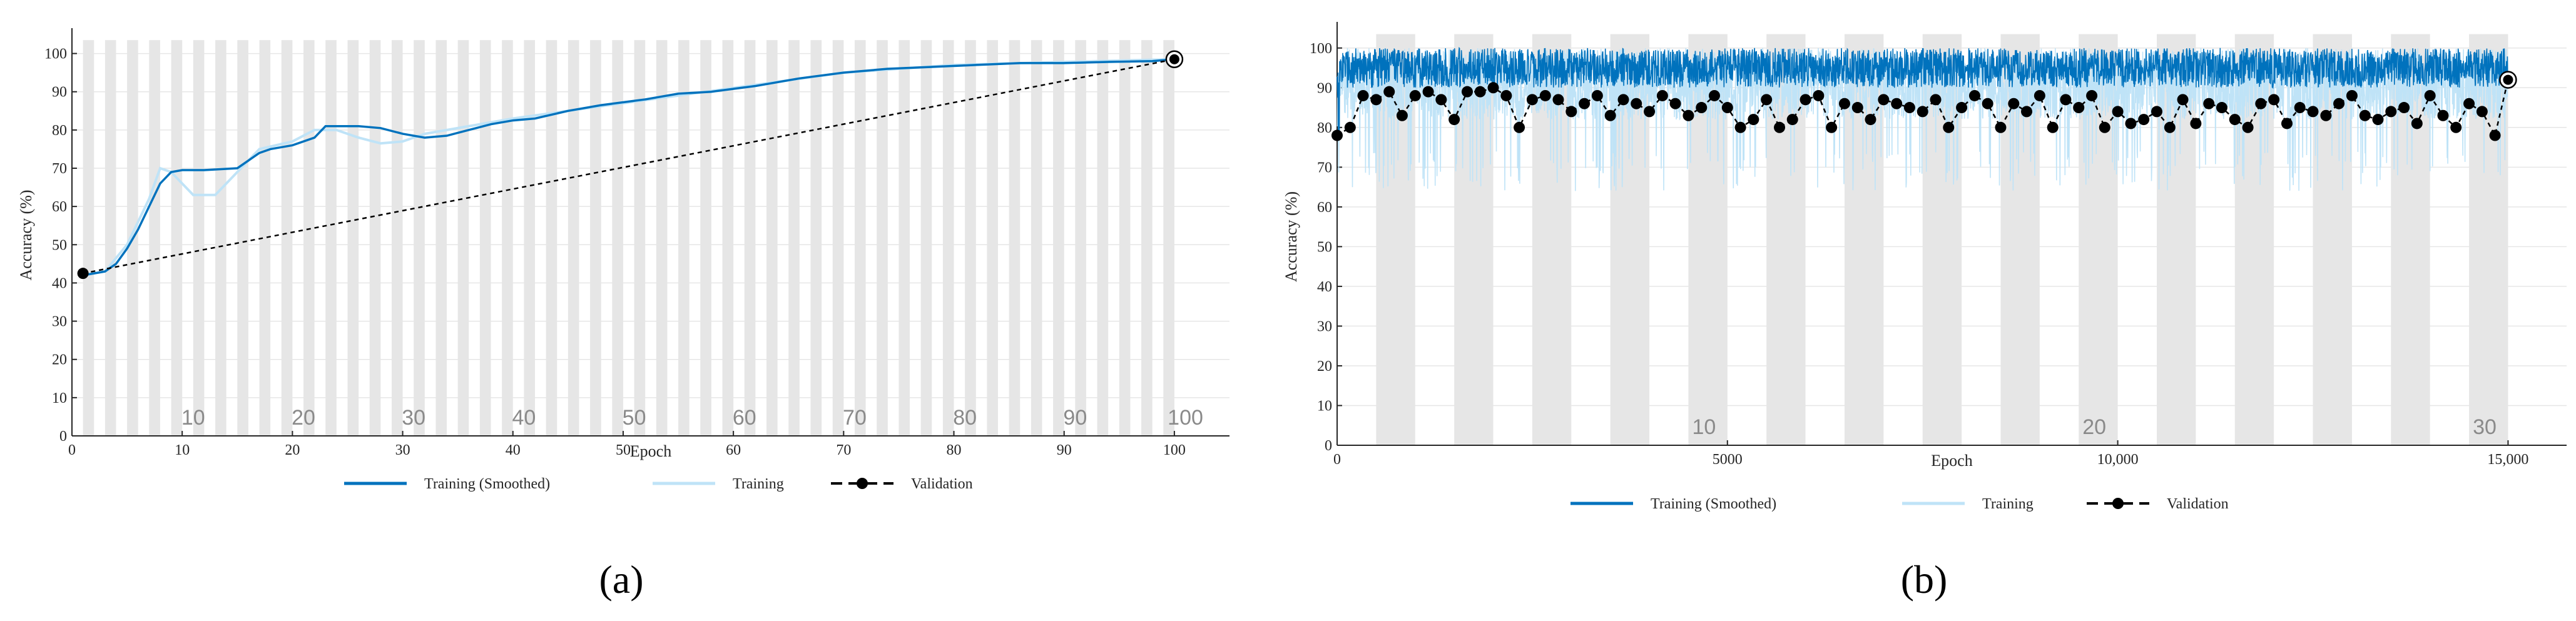 This screenshot has width=2576, height=621. I want to click on epoch-label: 40, so click(524, 418).